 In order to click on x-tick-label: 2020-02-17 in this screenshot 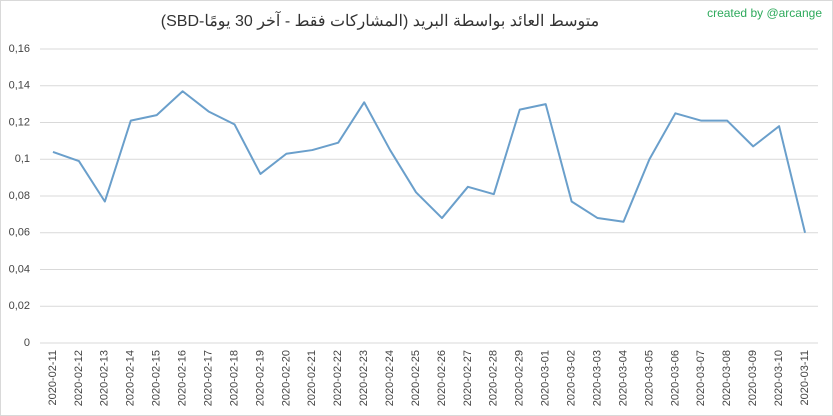, I will do `click(208, 378)`.